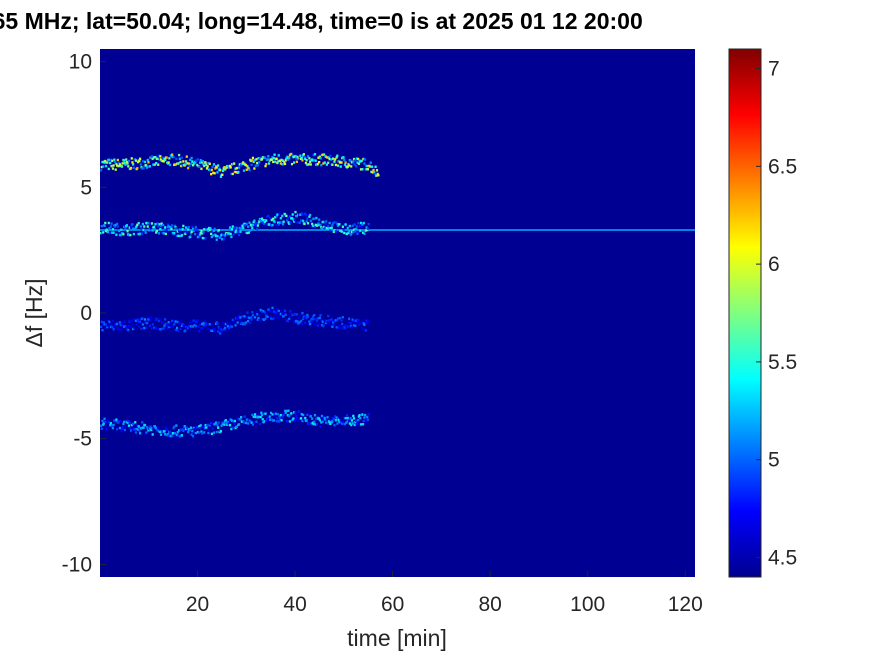 Image resolution: width=875 pixels, height=656 pixels. What do you see at coordinates (782, 166) in the screenshot?
I see `colorbar-tick-label: 6.5` at bounding box center [782, 166].